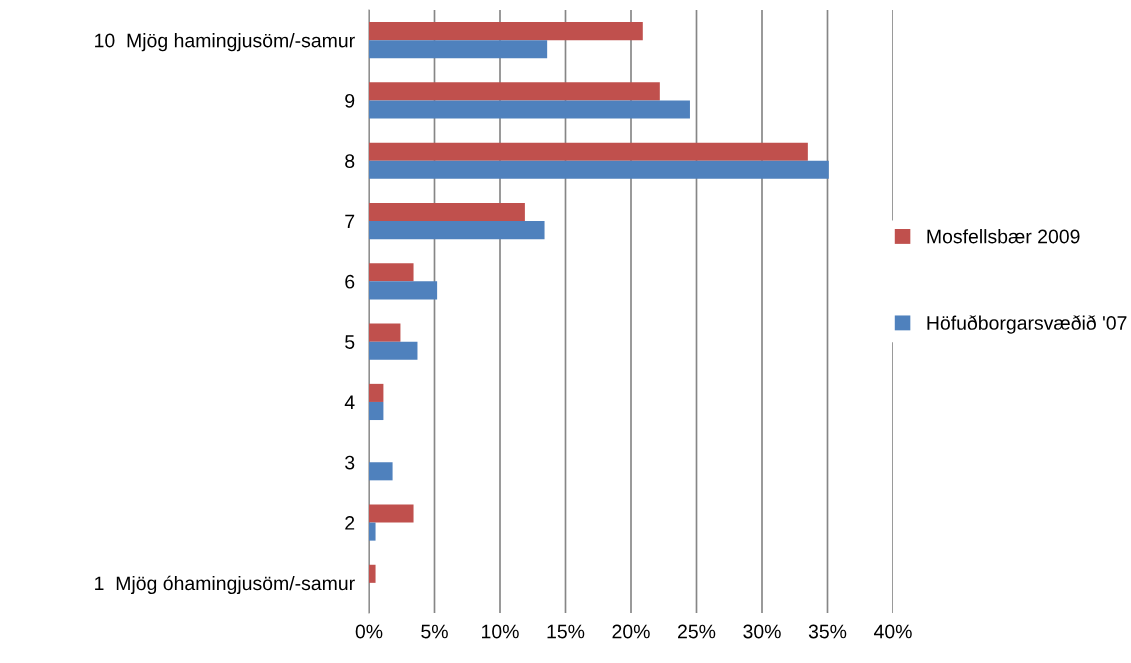 Image resolution: width=1131 pixels, height=663 pixels. What do you see at coordinates (500, 631) in the screenshot?
I see `x-tick-label: 10%` at bounding box center [500, 631].